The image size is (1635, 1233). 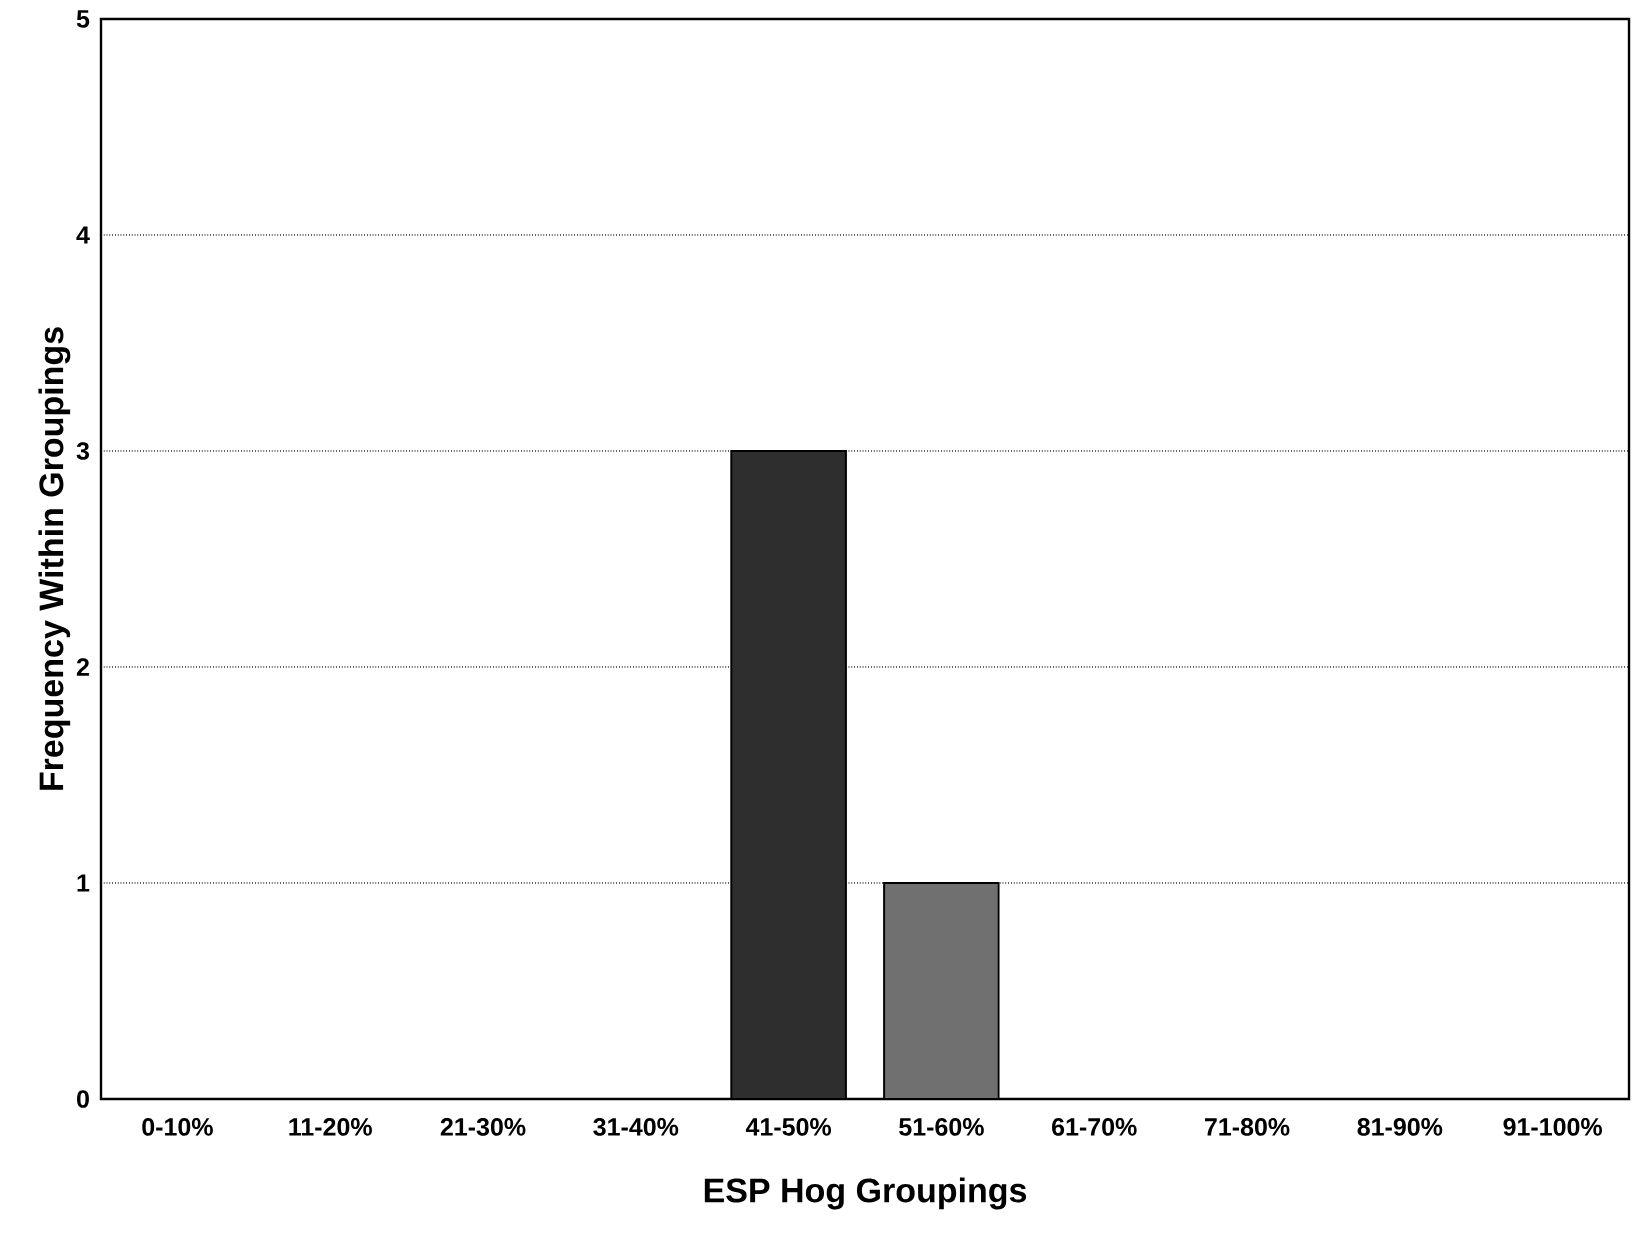 What do you see at coordinates (941, 1127) in the screenshot?
I see `x-tick-label: 51-60%` at bounding box center [941, 1127].